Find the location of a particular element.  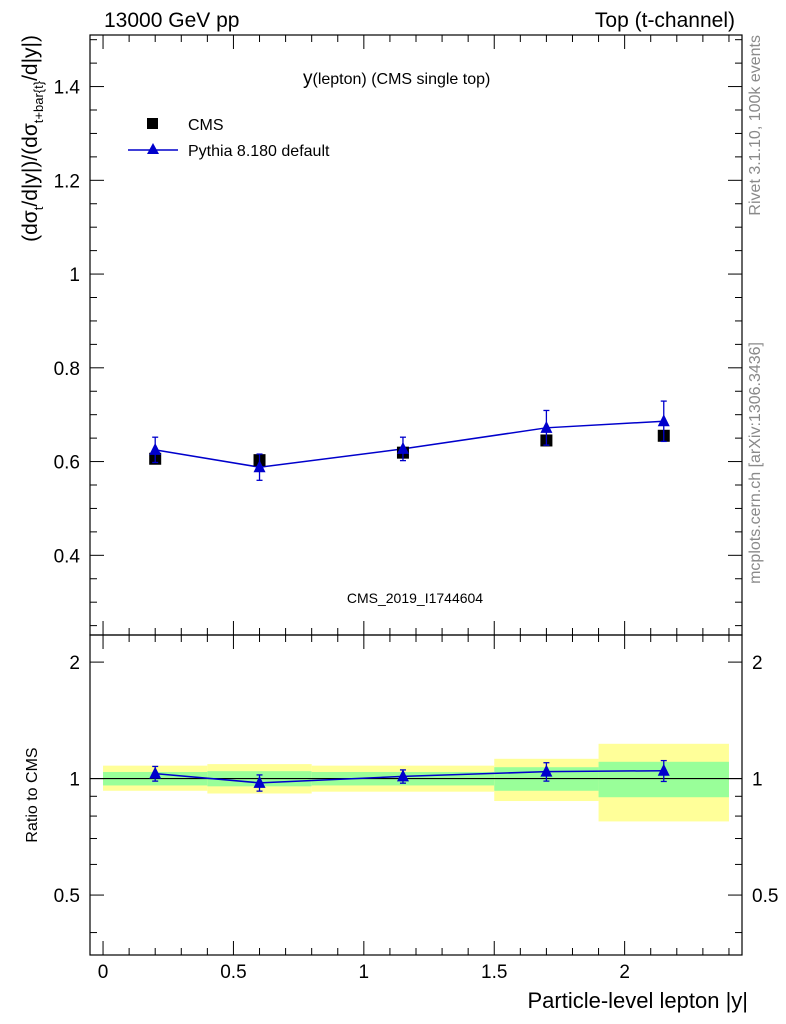

x-tick-label: 2 is located at coordinates (624, 972).